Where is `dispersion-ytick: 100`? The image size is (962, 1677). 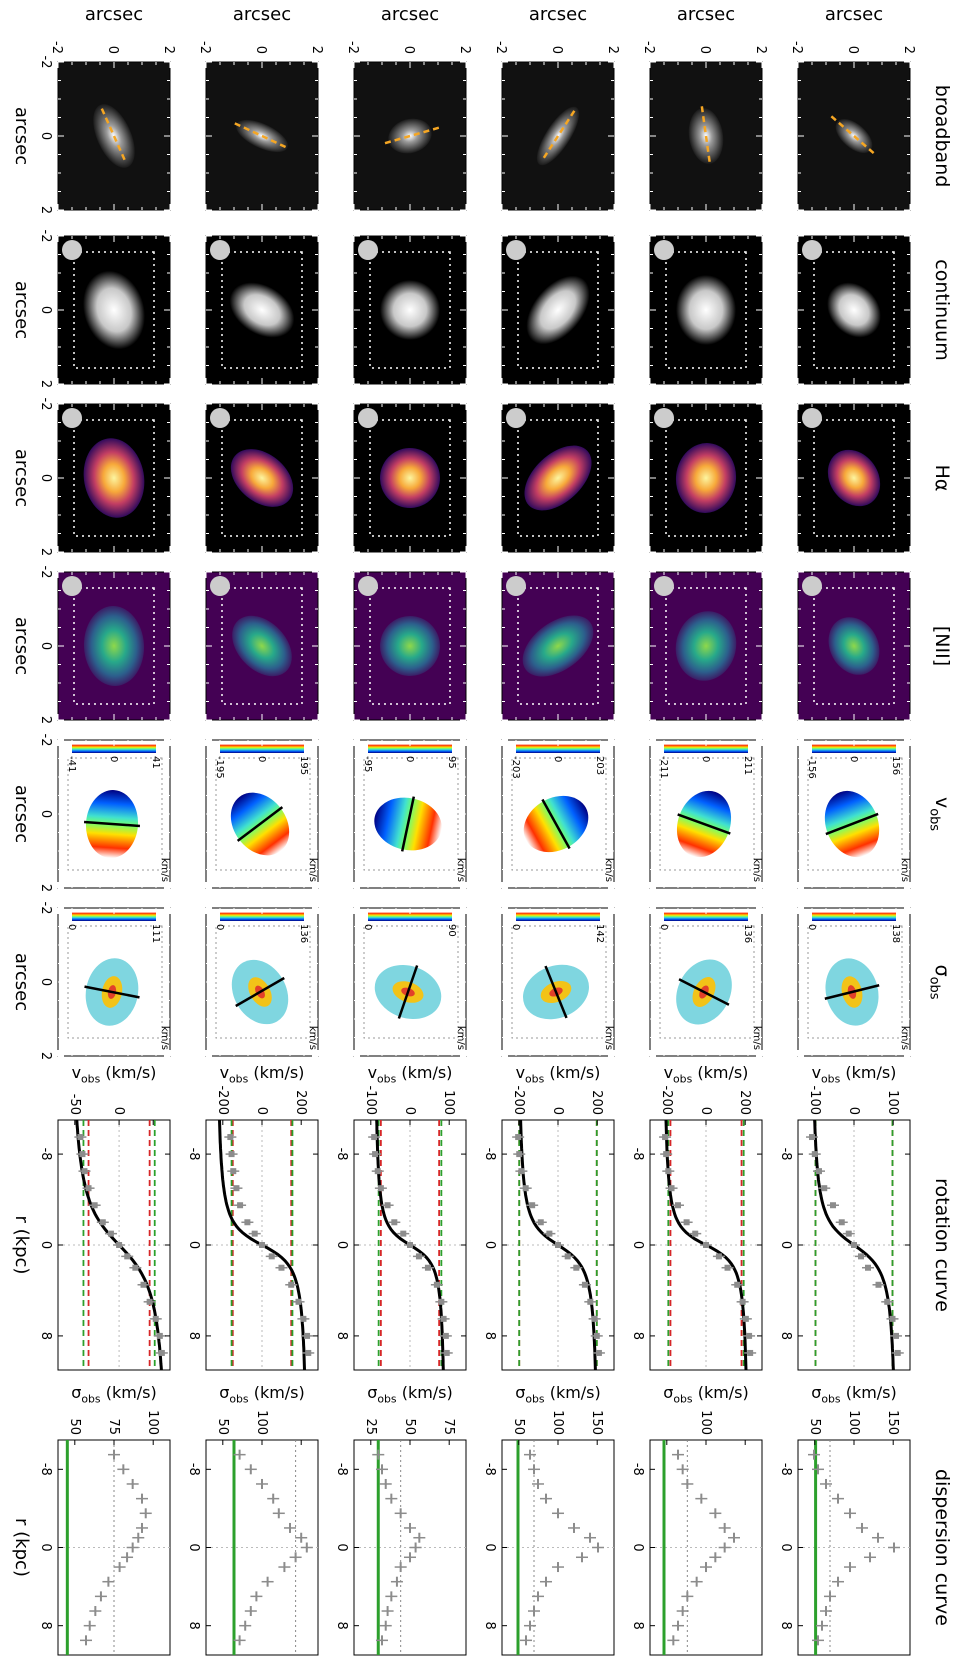 dispersion-ytick: 100 is located at coordinates (152, 1422).